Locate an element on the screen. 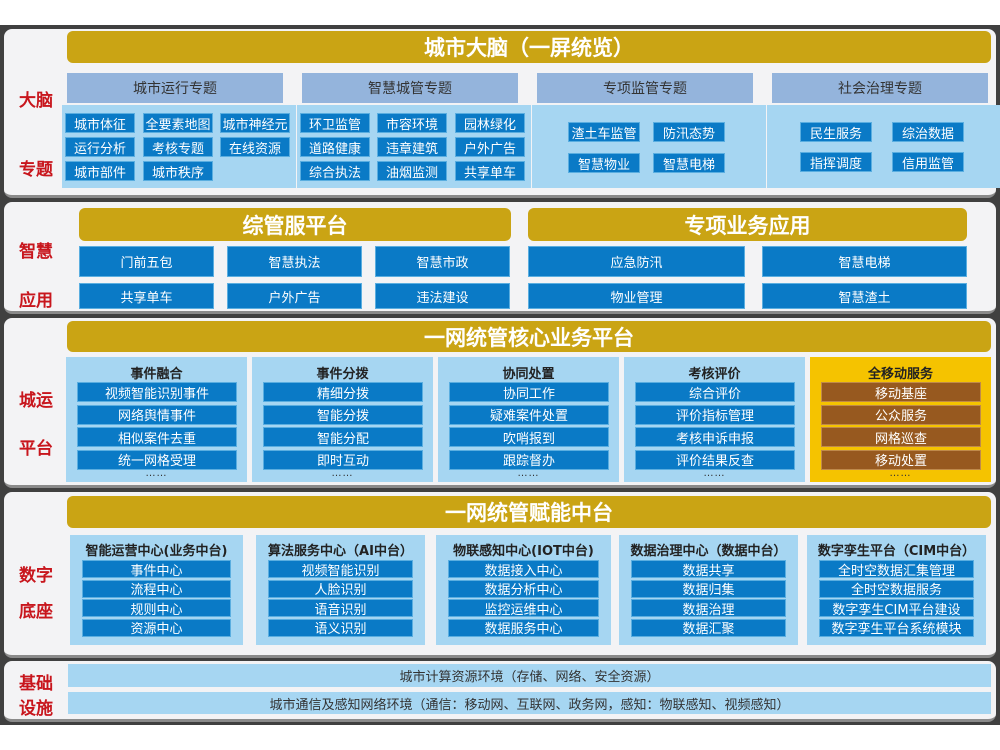 The height and width of the screenshot is (750, 1000). topic-item: 油烟监测 is located at coordinates (412, 171).